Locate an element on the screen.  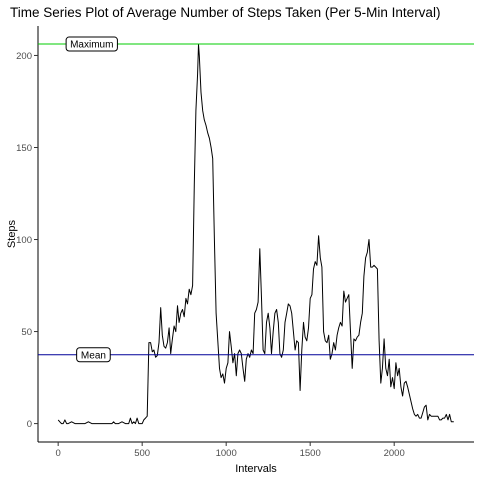
y-tick-label: 200 is located at coordinates (24, 56).